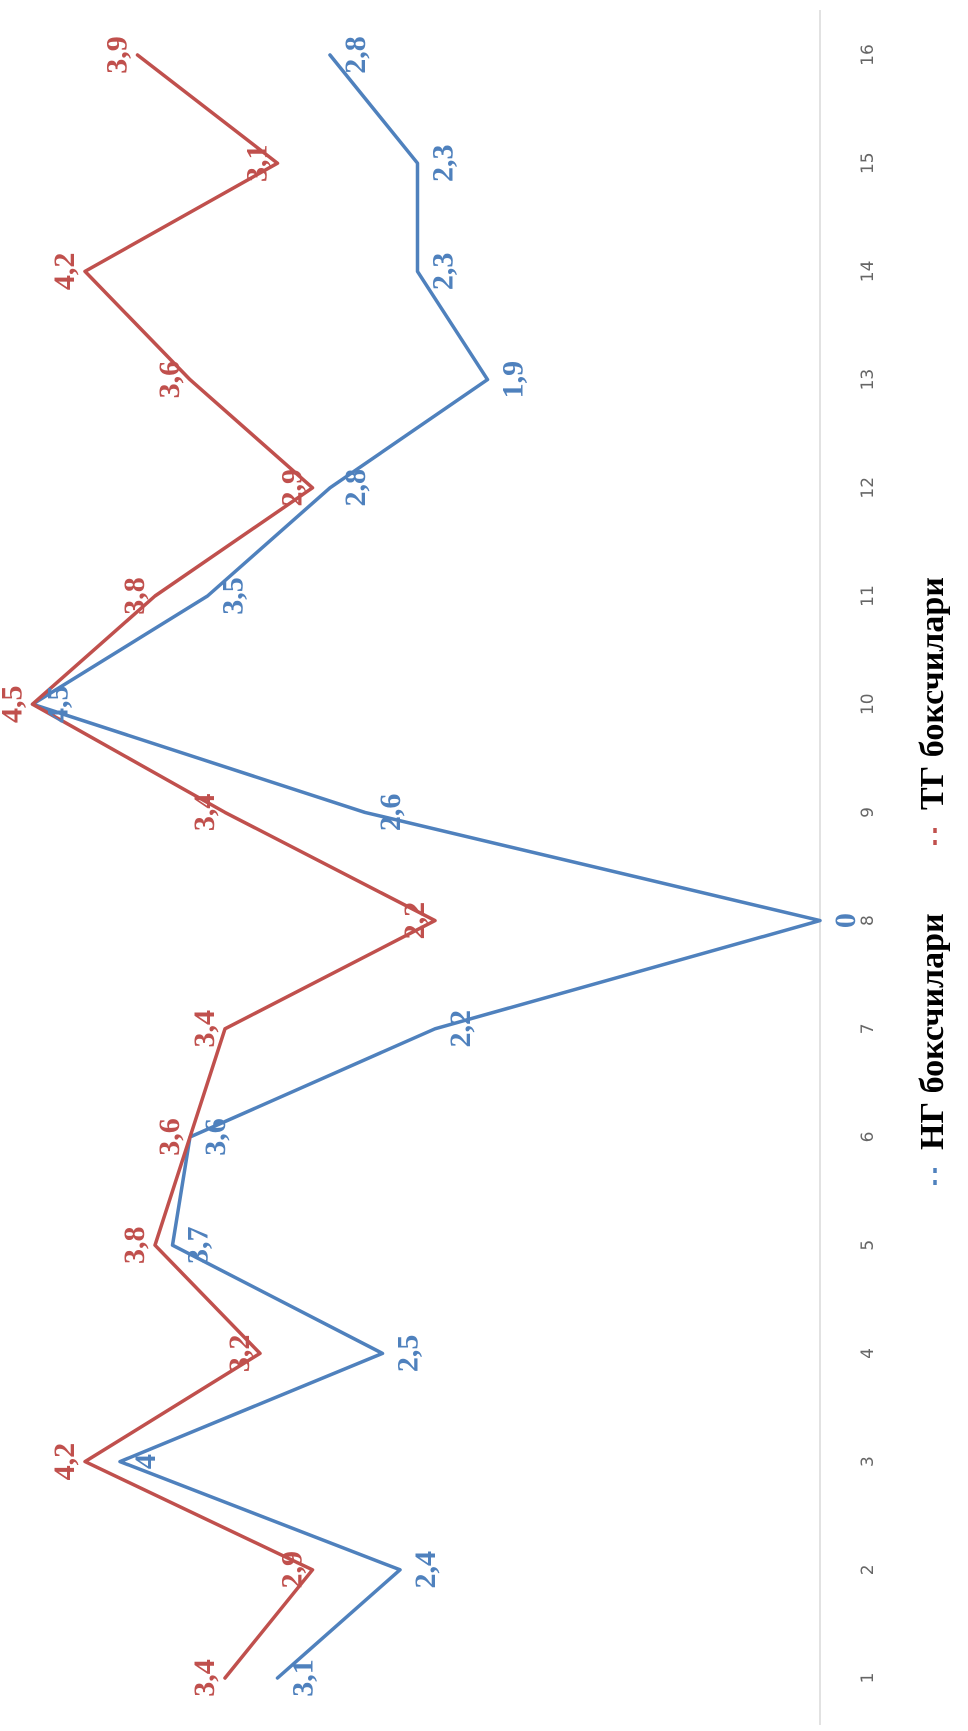 Image resolution: width=968 pixels, height=1731 pixels. Describe the element at coordinates (512, 380) in the screenshot. I see `data-label: 1,9` at that location.